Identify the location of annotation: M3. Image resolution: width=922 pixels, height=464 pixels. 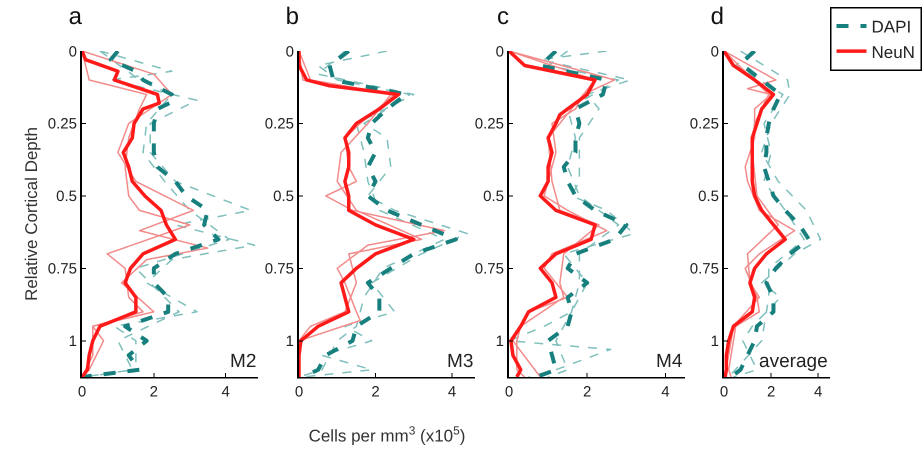
(460, 361).